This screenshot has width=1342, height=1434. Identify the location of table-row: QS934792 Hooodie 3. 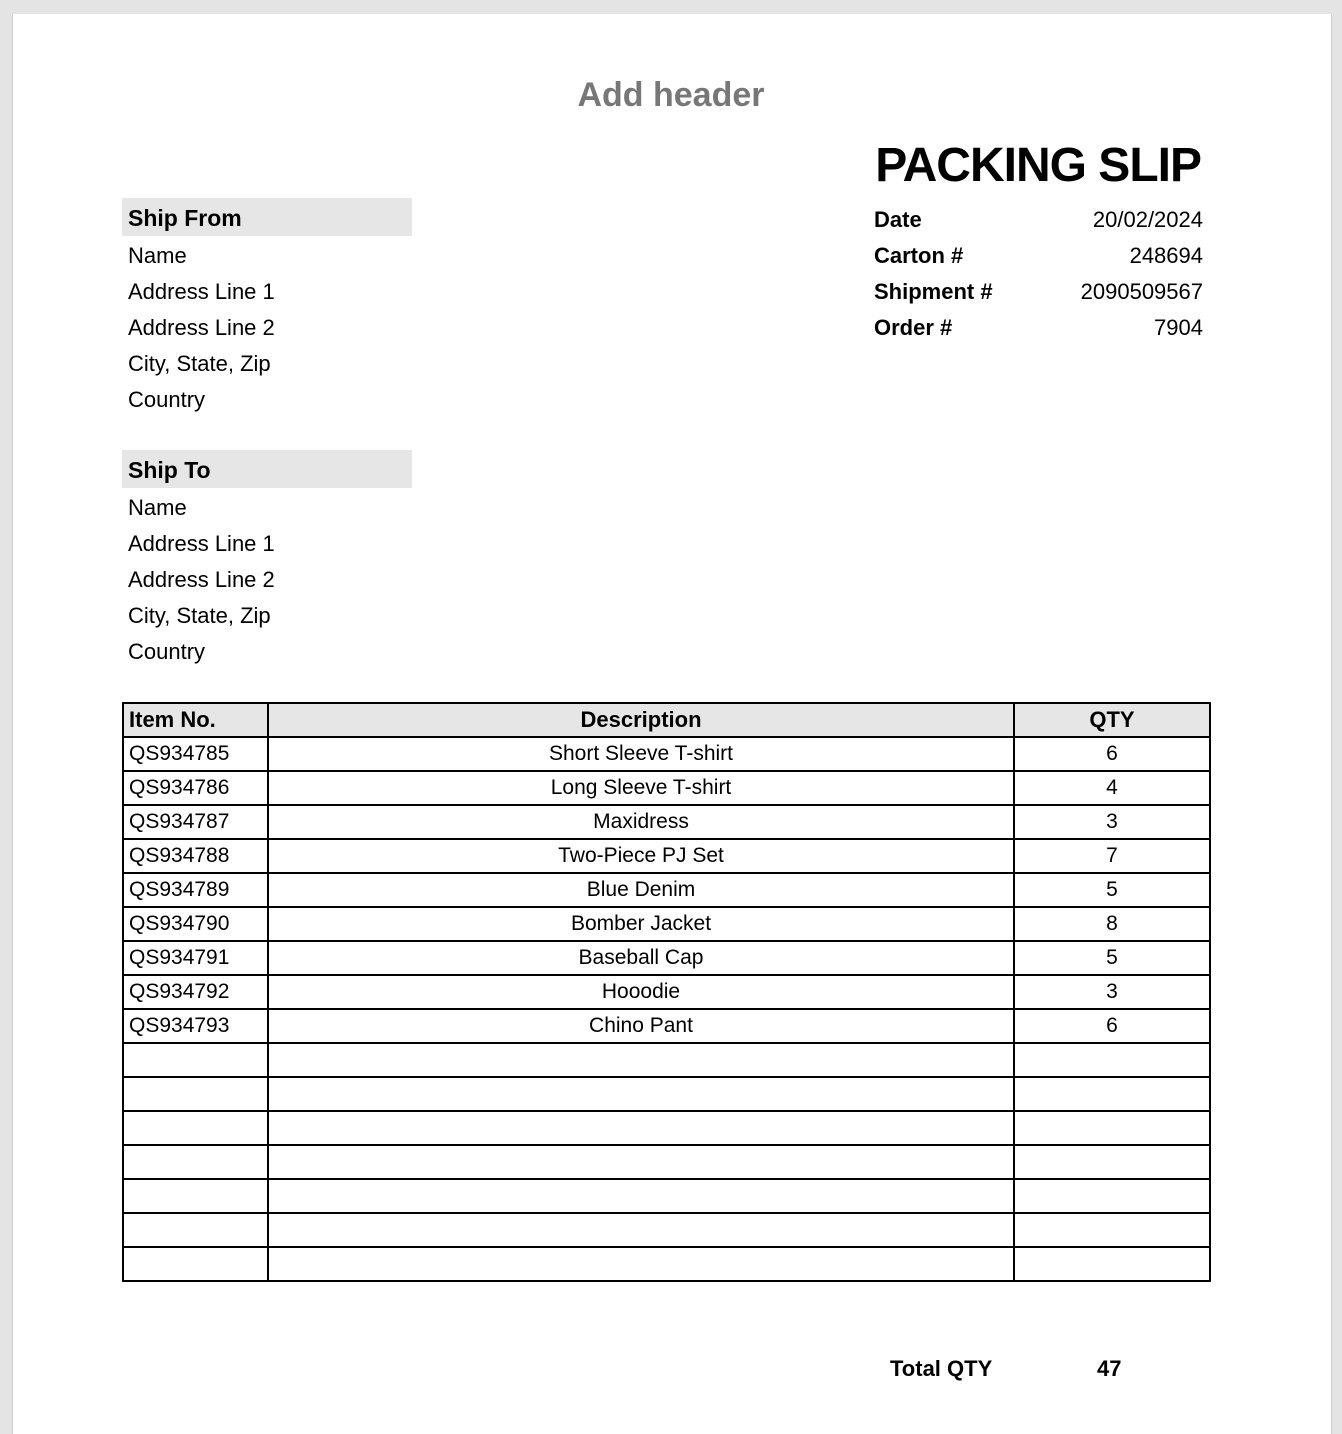
(666, 992).